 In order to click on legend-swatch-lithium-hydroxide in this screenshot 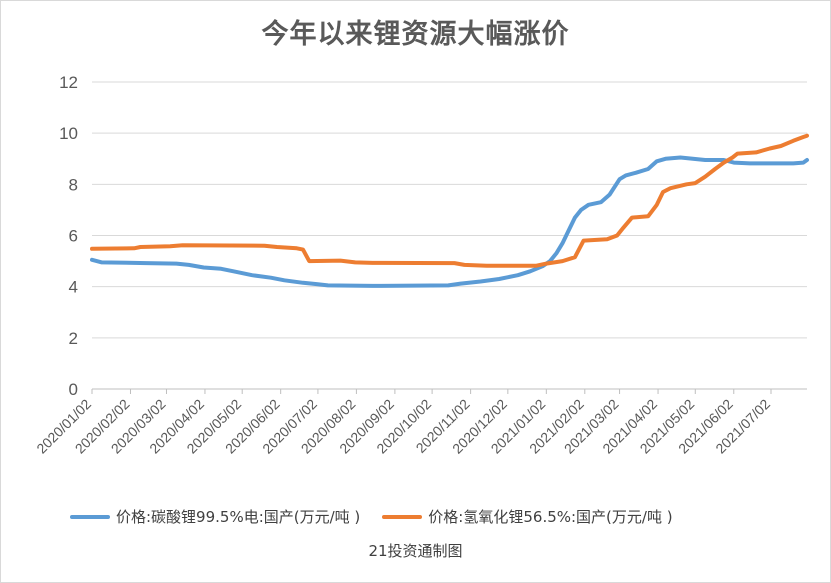, I will do `click(402, 516)`.